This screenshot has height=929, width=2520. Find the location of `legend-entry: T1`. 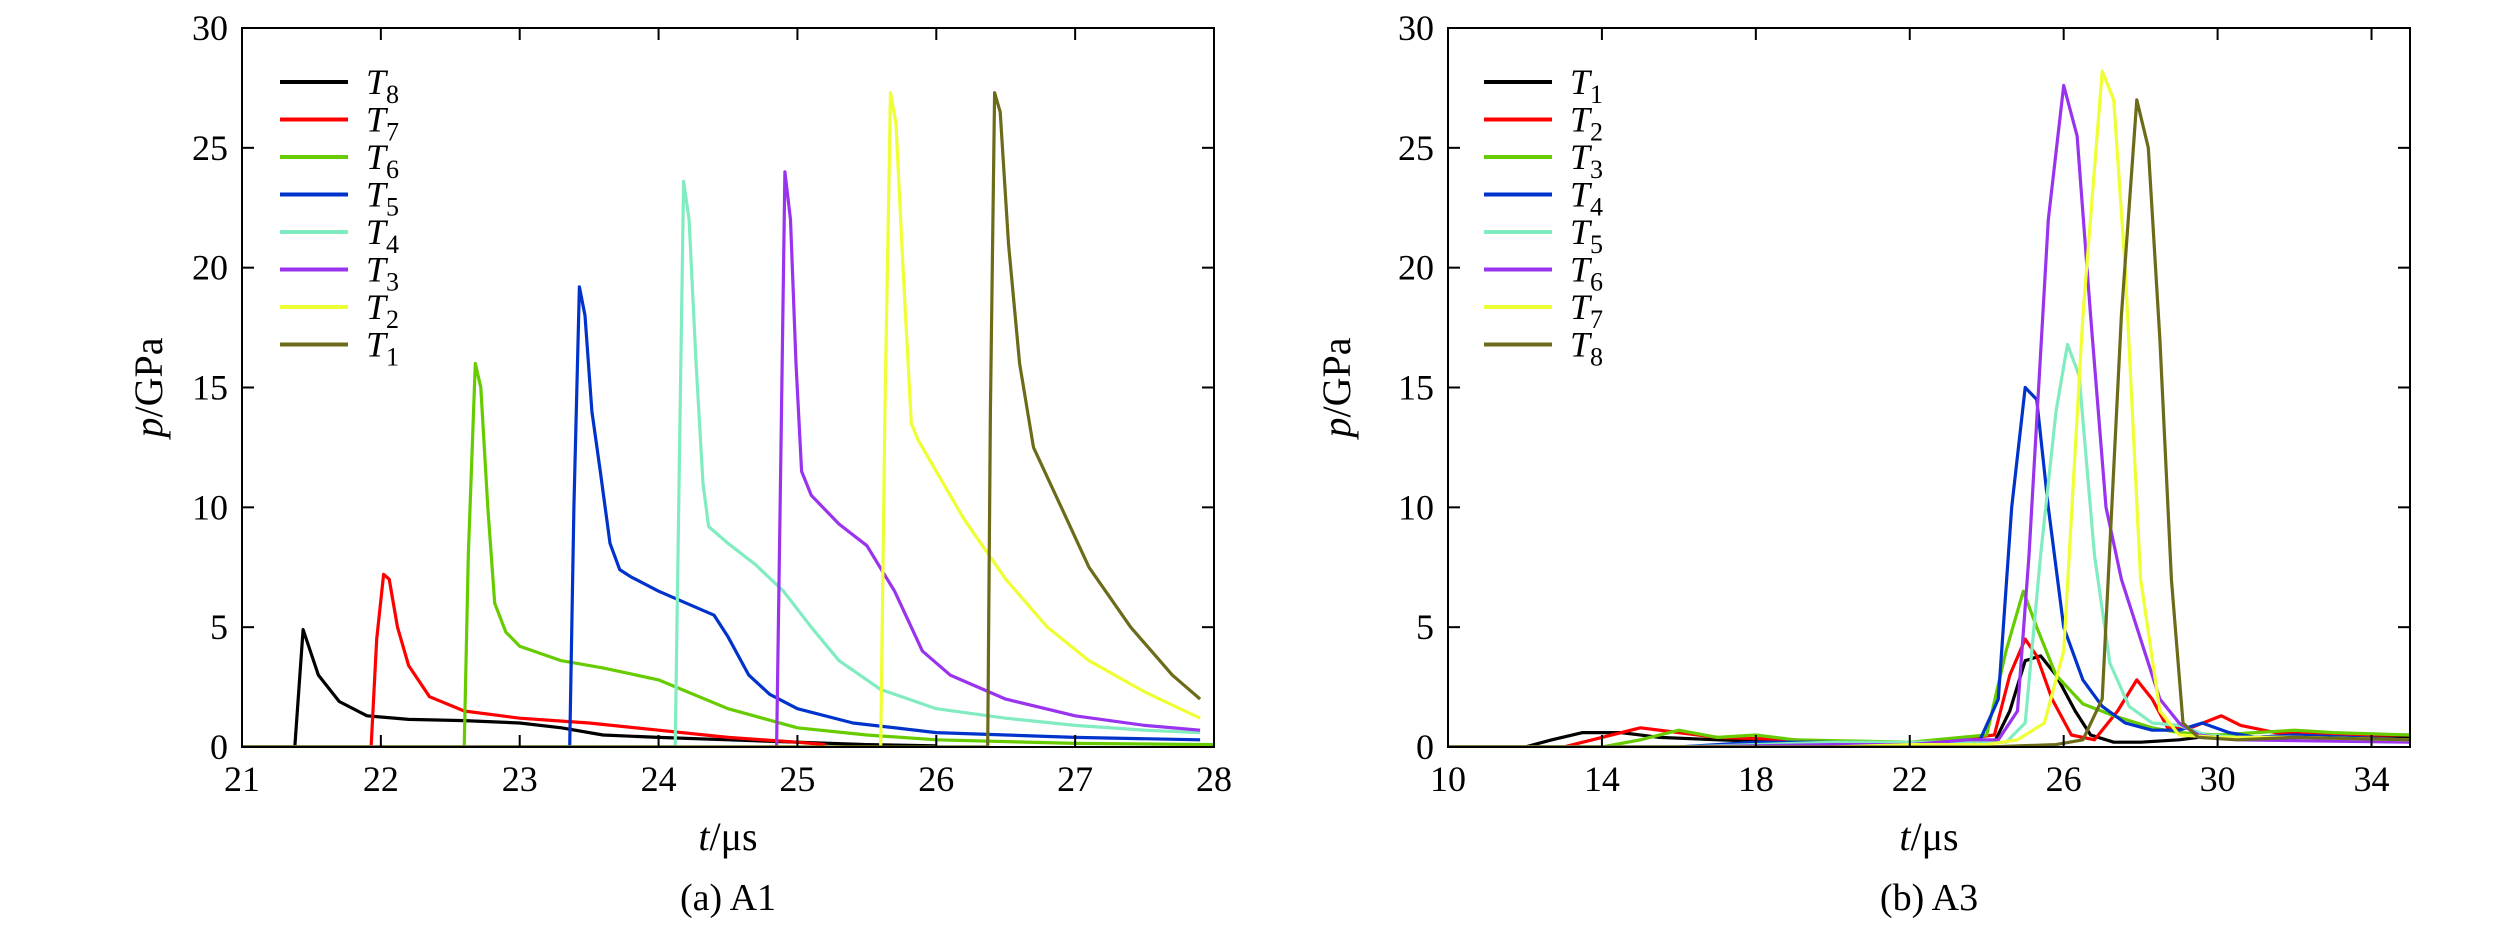

legend-entry: T1 is located at coordinates (382, 348).